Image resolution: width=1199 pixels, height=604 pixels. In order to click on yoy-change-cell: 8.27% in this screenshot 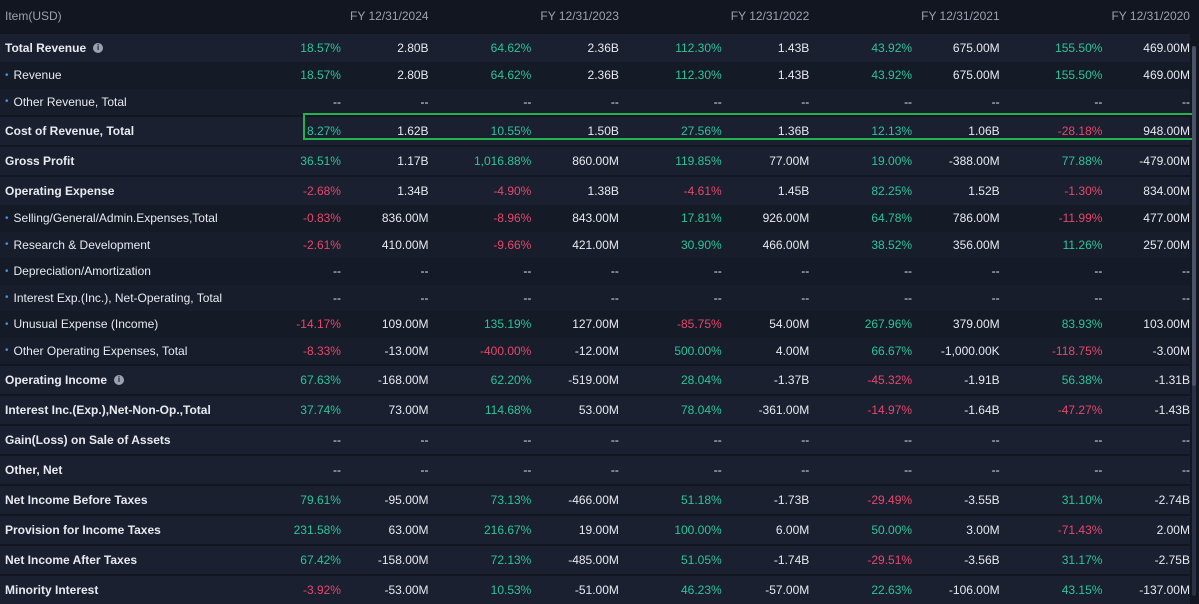, I will do `click(323, 131)`.